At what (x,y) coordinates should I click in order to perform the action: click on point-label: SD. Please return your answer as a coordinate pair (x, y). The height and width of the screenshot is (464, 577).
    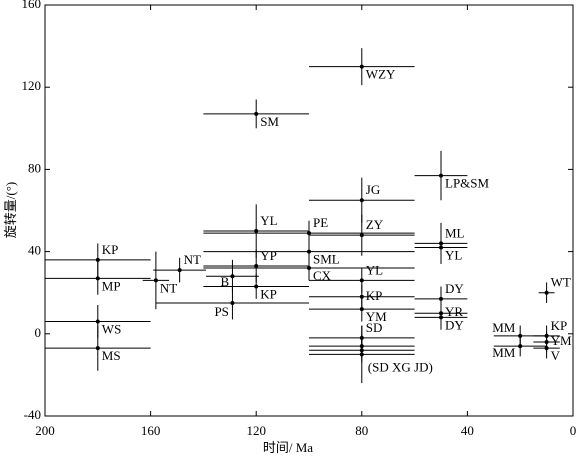
    Looking at the image, I should click on (374, 327).